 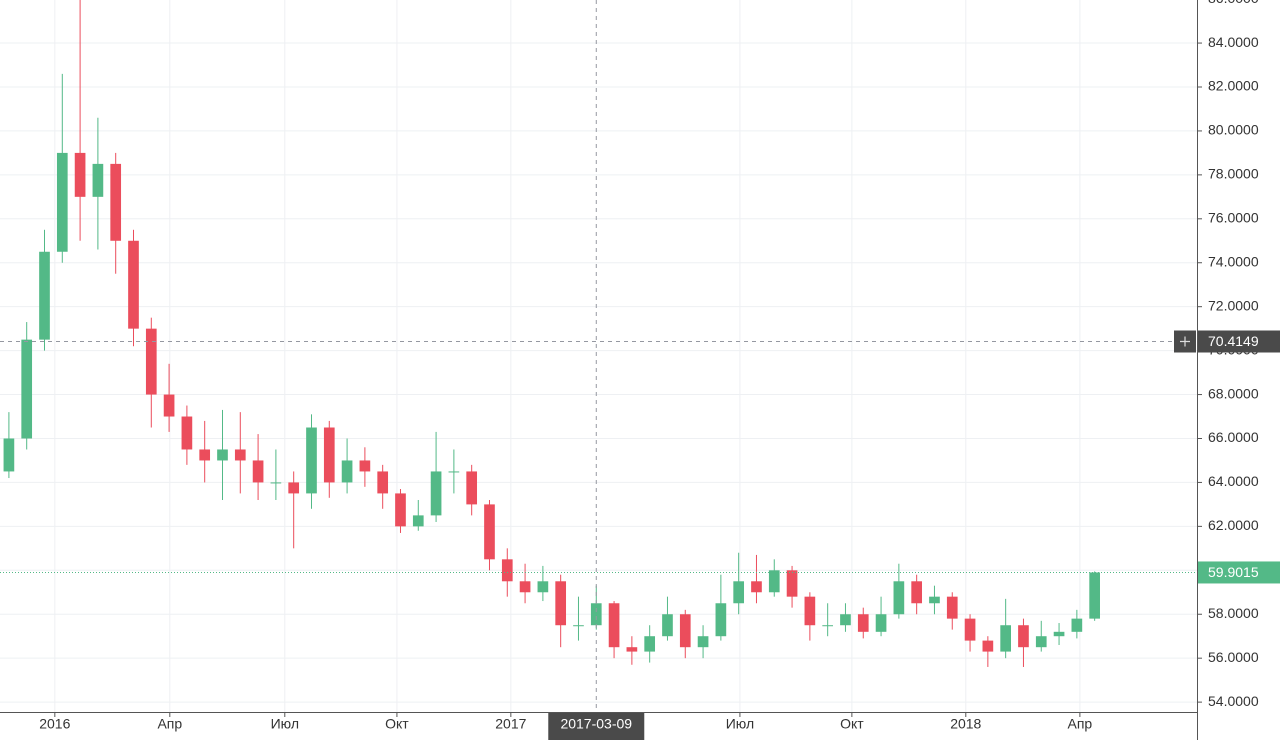 What do you see at coordinates (1233, 130) in the screenshot?
I see `y-tick-label: 80.0000` at bounding box center [1233, 130].